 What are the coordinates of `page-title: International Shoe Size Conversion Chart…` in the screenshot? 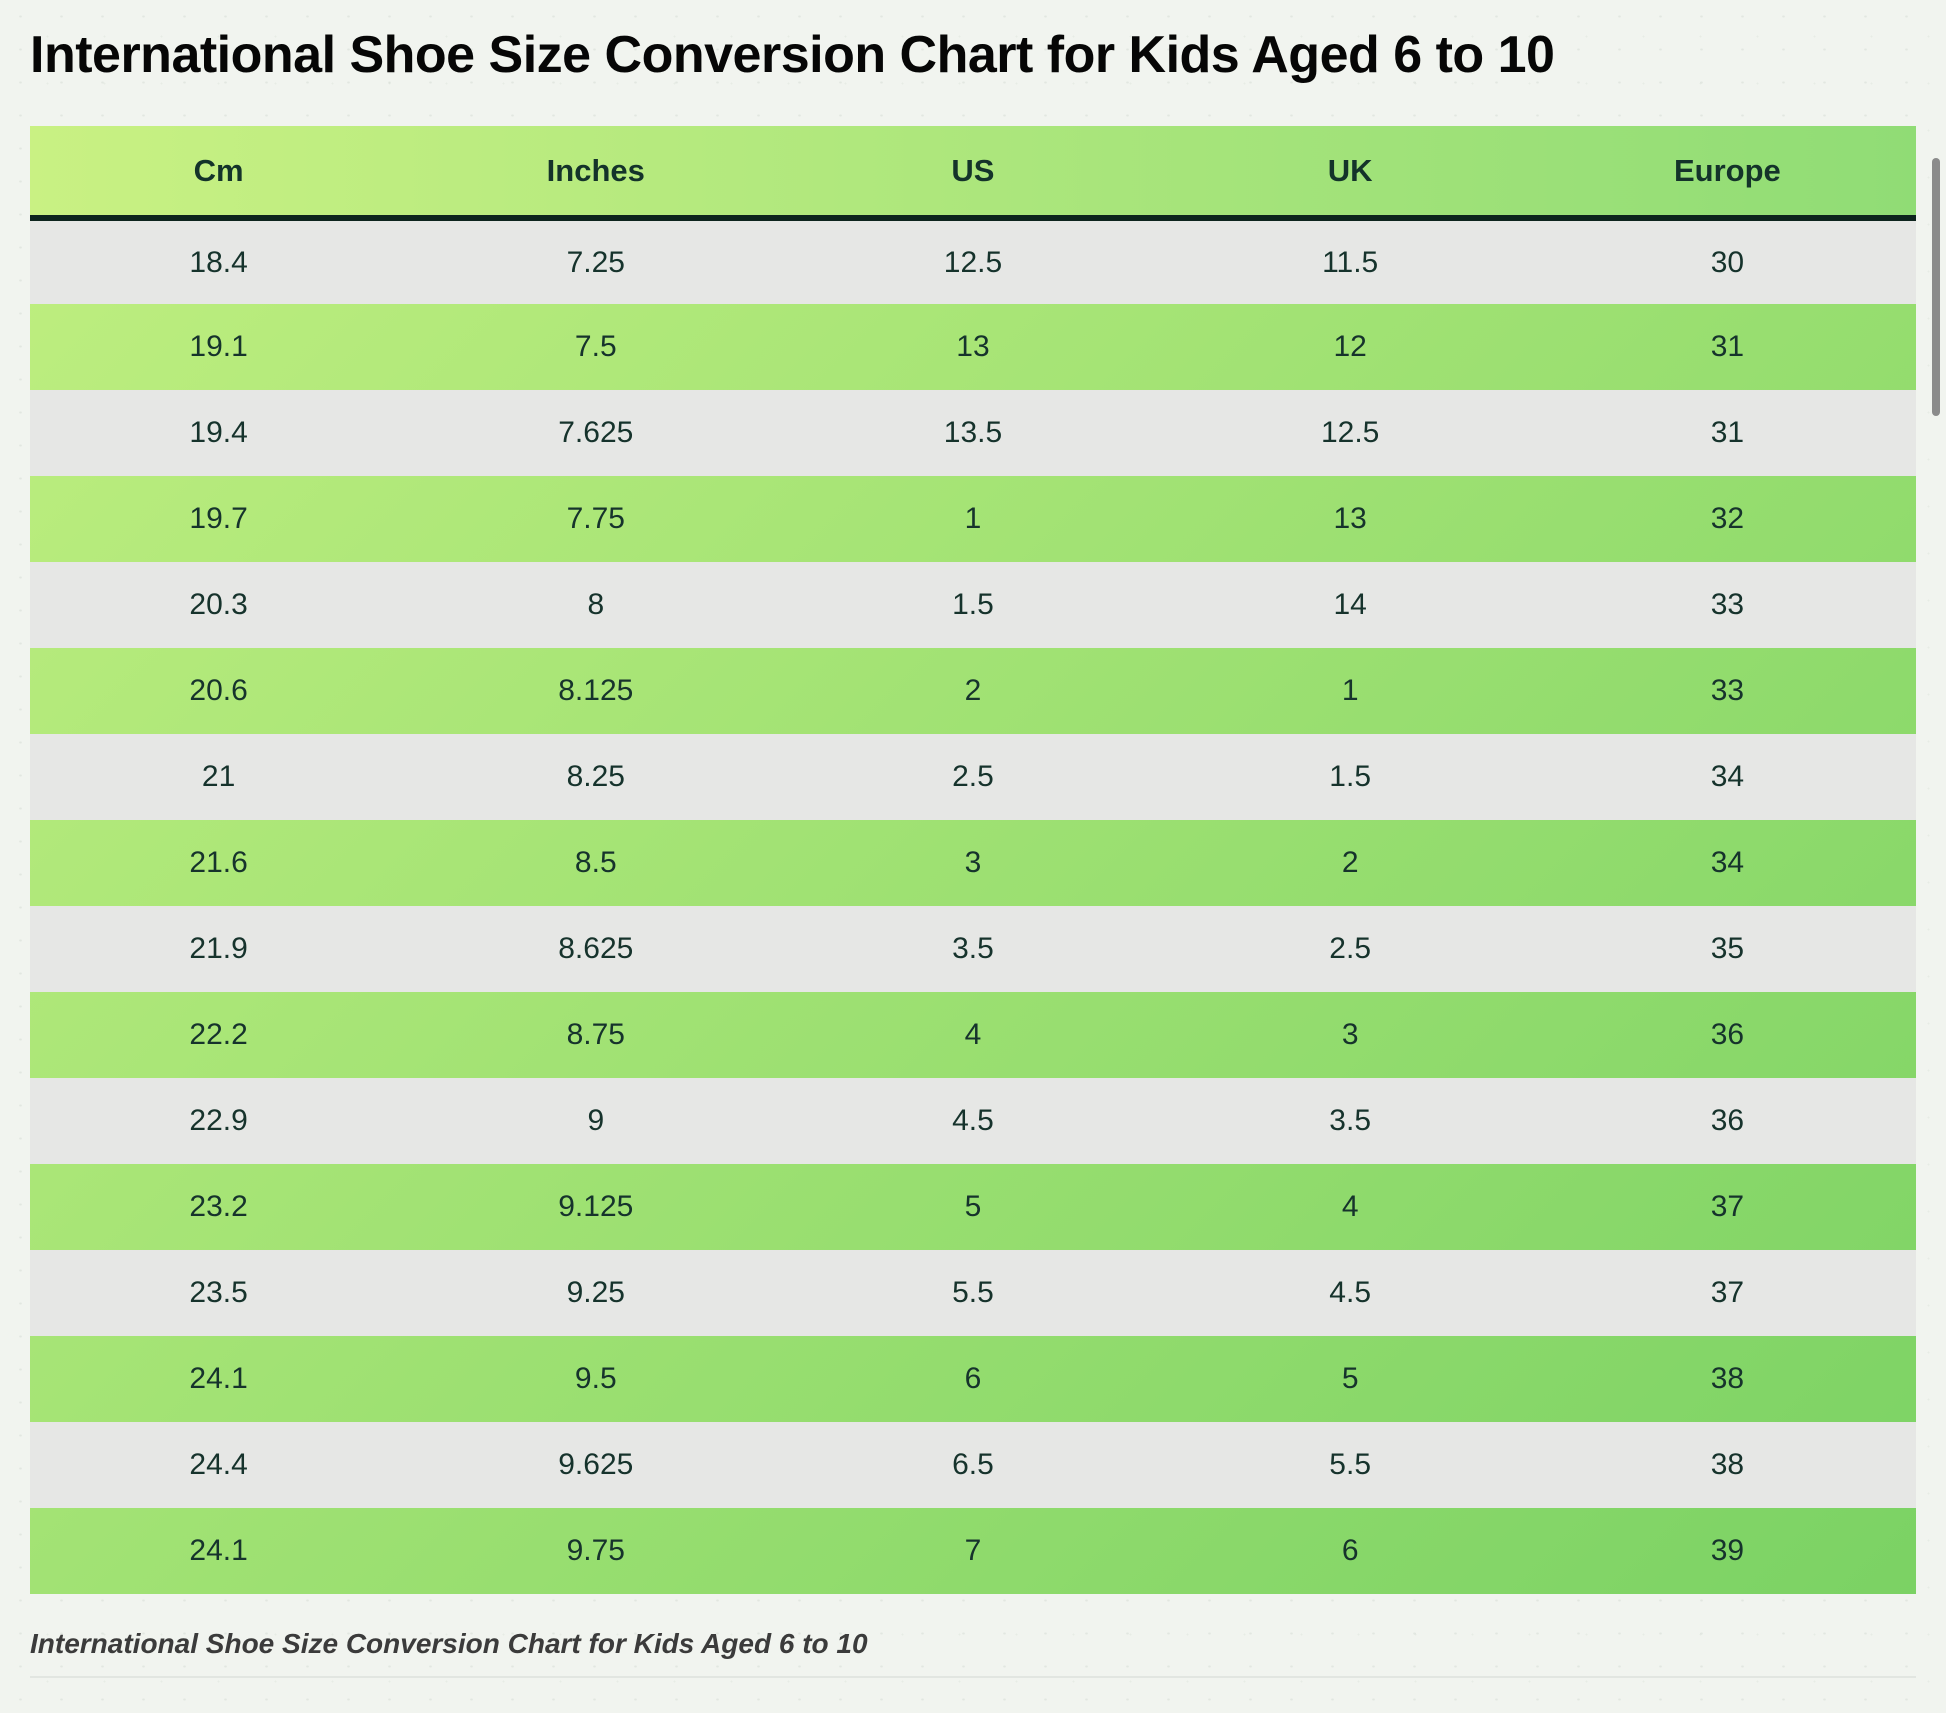 It's located at (792, 55).